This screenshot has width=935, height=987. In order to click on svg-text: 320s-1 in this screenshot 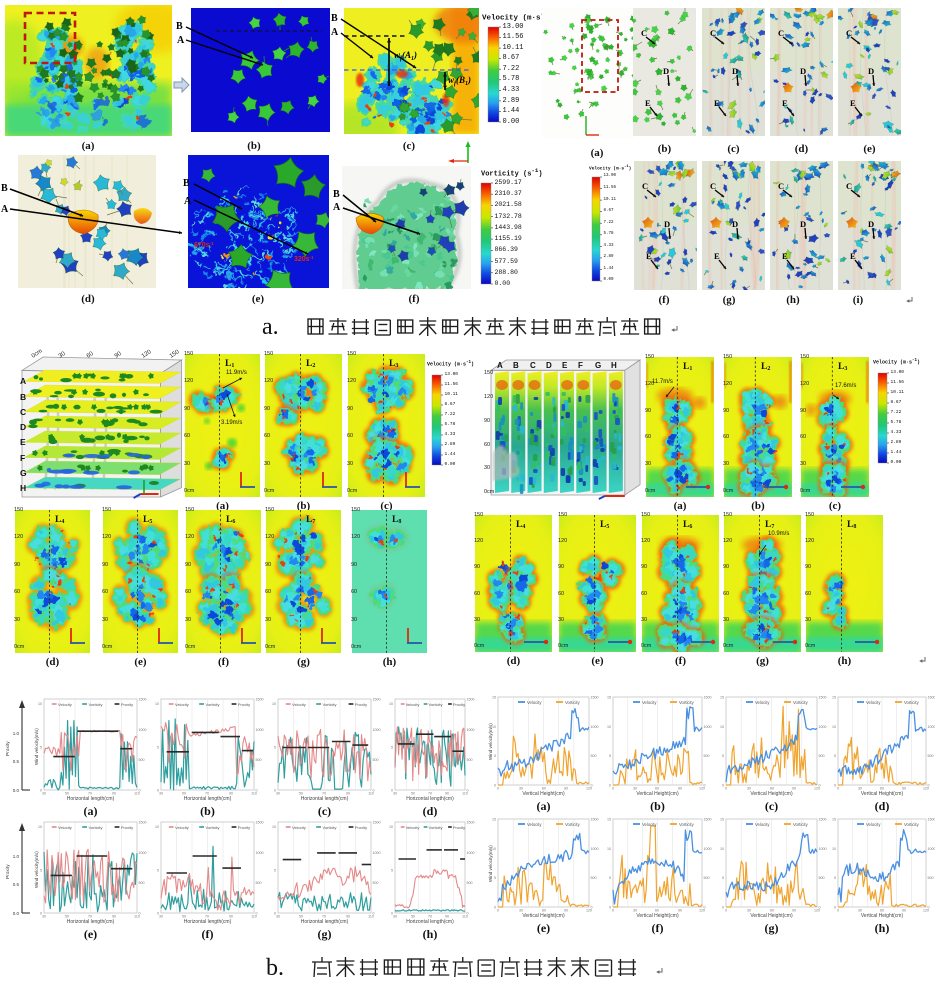, I will do `click(304, 259)`.